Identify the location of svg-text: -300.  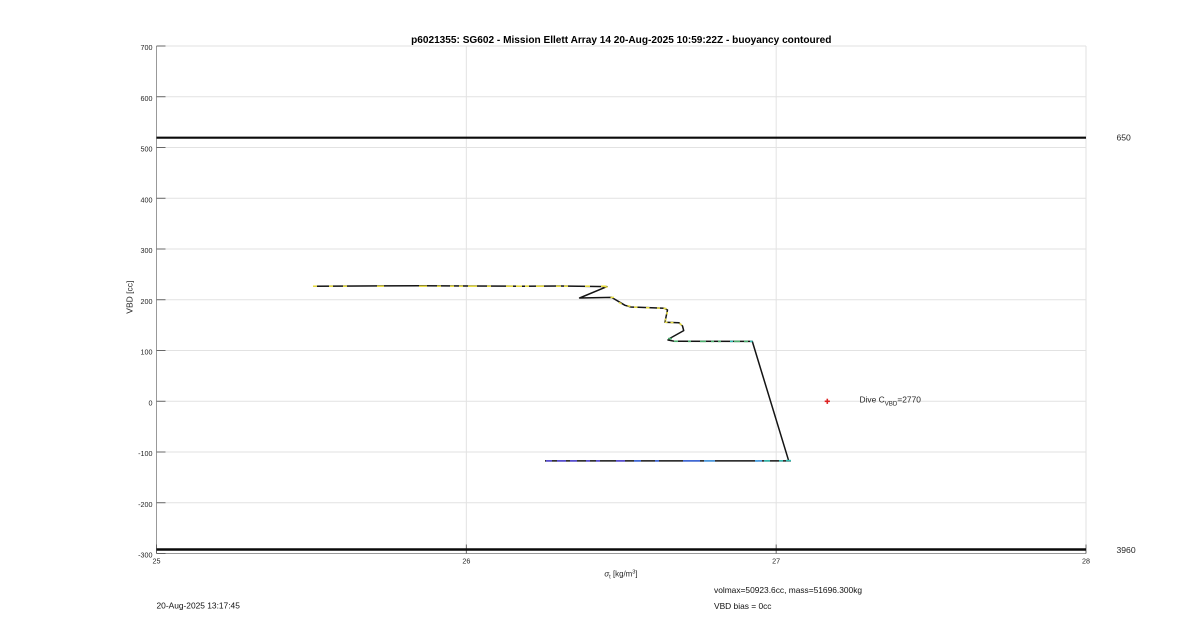
(145, 555).